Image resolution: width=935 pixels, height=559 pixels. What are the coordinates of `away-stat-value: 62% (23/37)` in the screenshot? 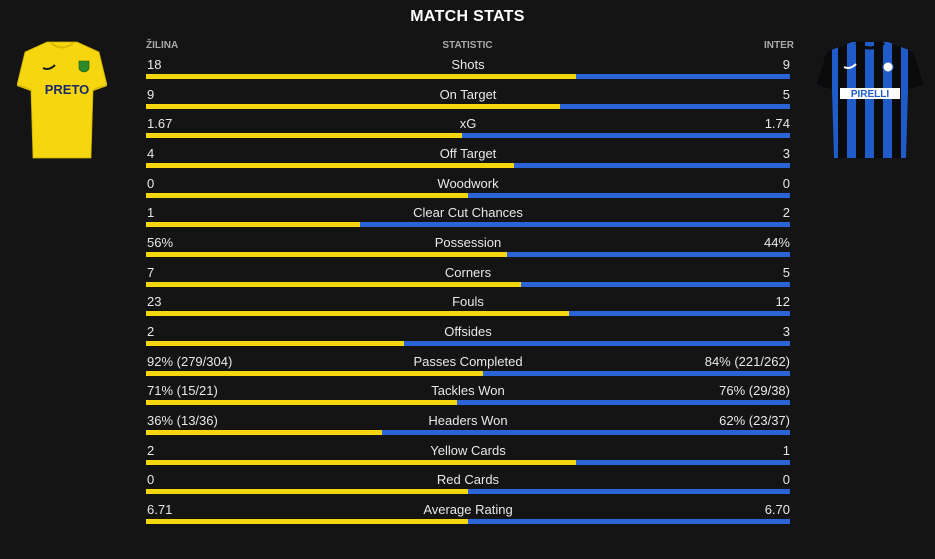 It's located at (754, 420).